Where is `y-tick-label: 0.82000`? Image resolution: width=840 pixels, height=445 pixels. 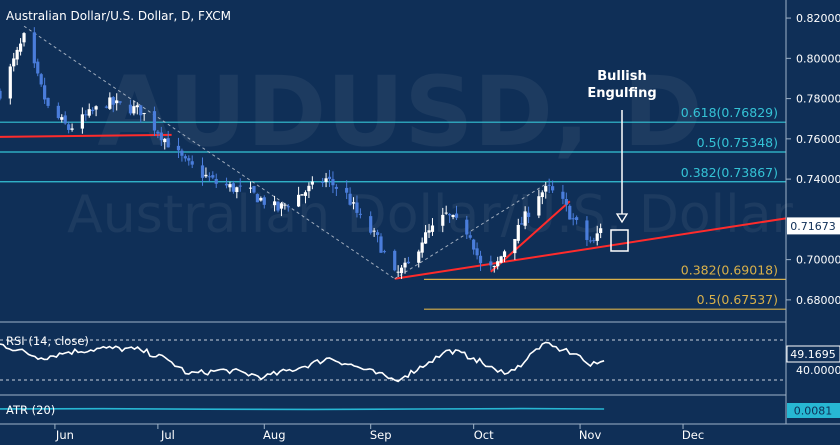 y-tick-label: 0.82000 is located at coordinates (818, 18).